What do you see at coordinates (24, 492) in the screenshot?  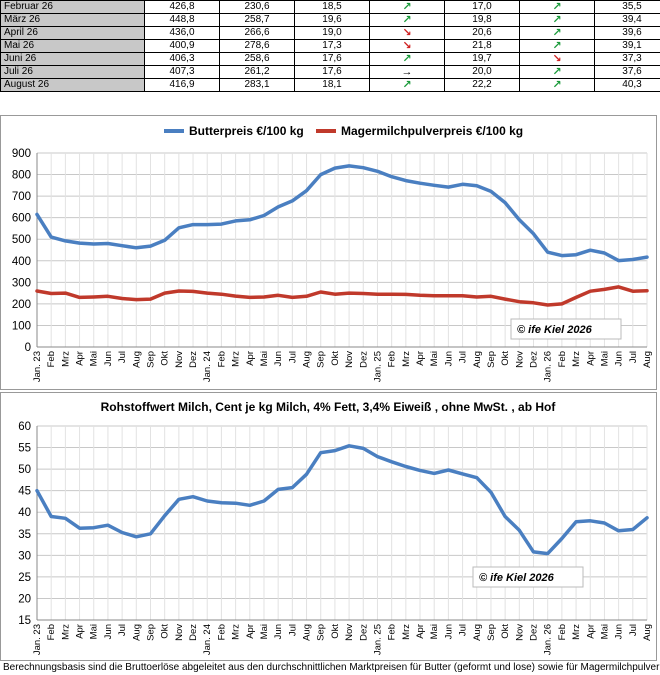 I see `y-tick-label: 45` at bounding box center [24, 492].